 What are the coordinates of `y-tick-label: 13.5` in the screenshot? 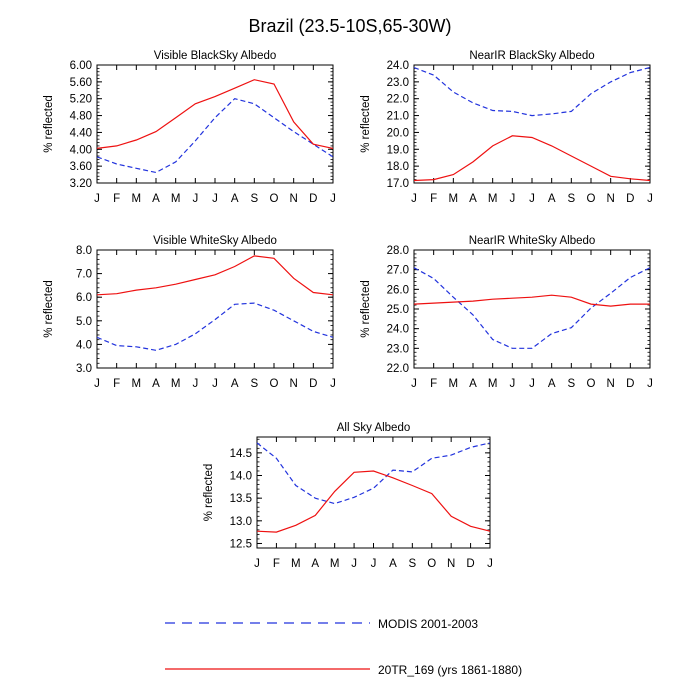 It's located at (241, 499).